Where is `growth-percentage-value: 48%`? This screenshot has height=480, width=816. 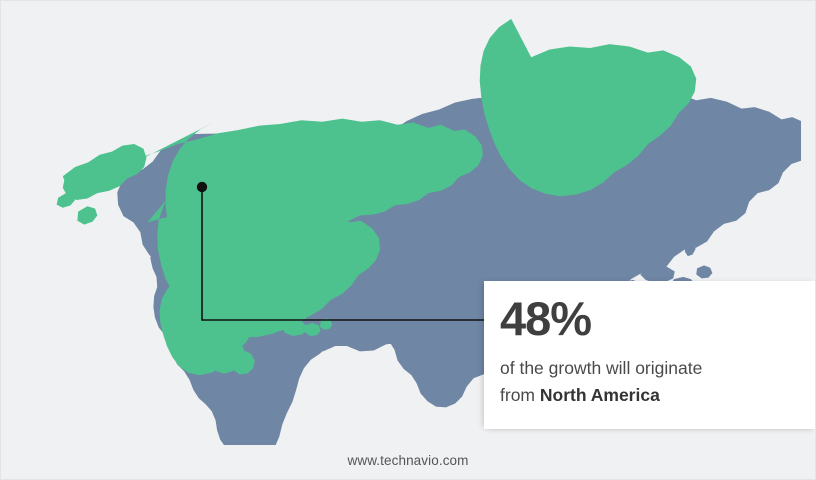 growth-percentage-value: 48% is located at coordinates (546, 318).